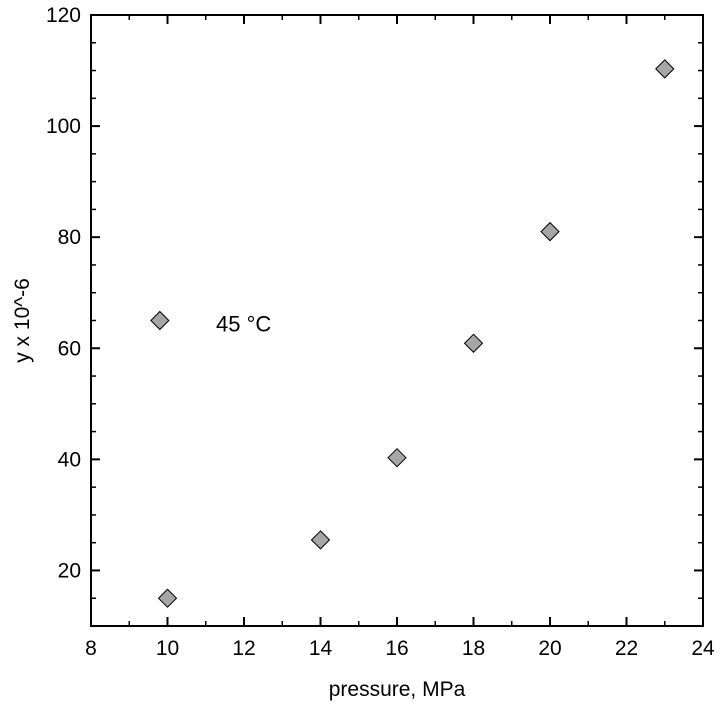  I want to click on x-axis-label: pressure, MPa, so click(397, 689).